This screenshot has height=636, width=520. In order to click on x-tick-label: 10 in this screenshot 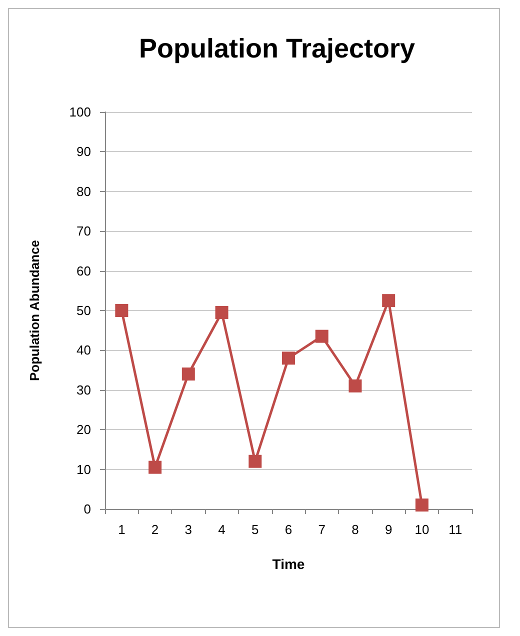, I will do `click(422, 529)`.